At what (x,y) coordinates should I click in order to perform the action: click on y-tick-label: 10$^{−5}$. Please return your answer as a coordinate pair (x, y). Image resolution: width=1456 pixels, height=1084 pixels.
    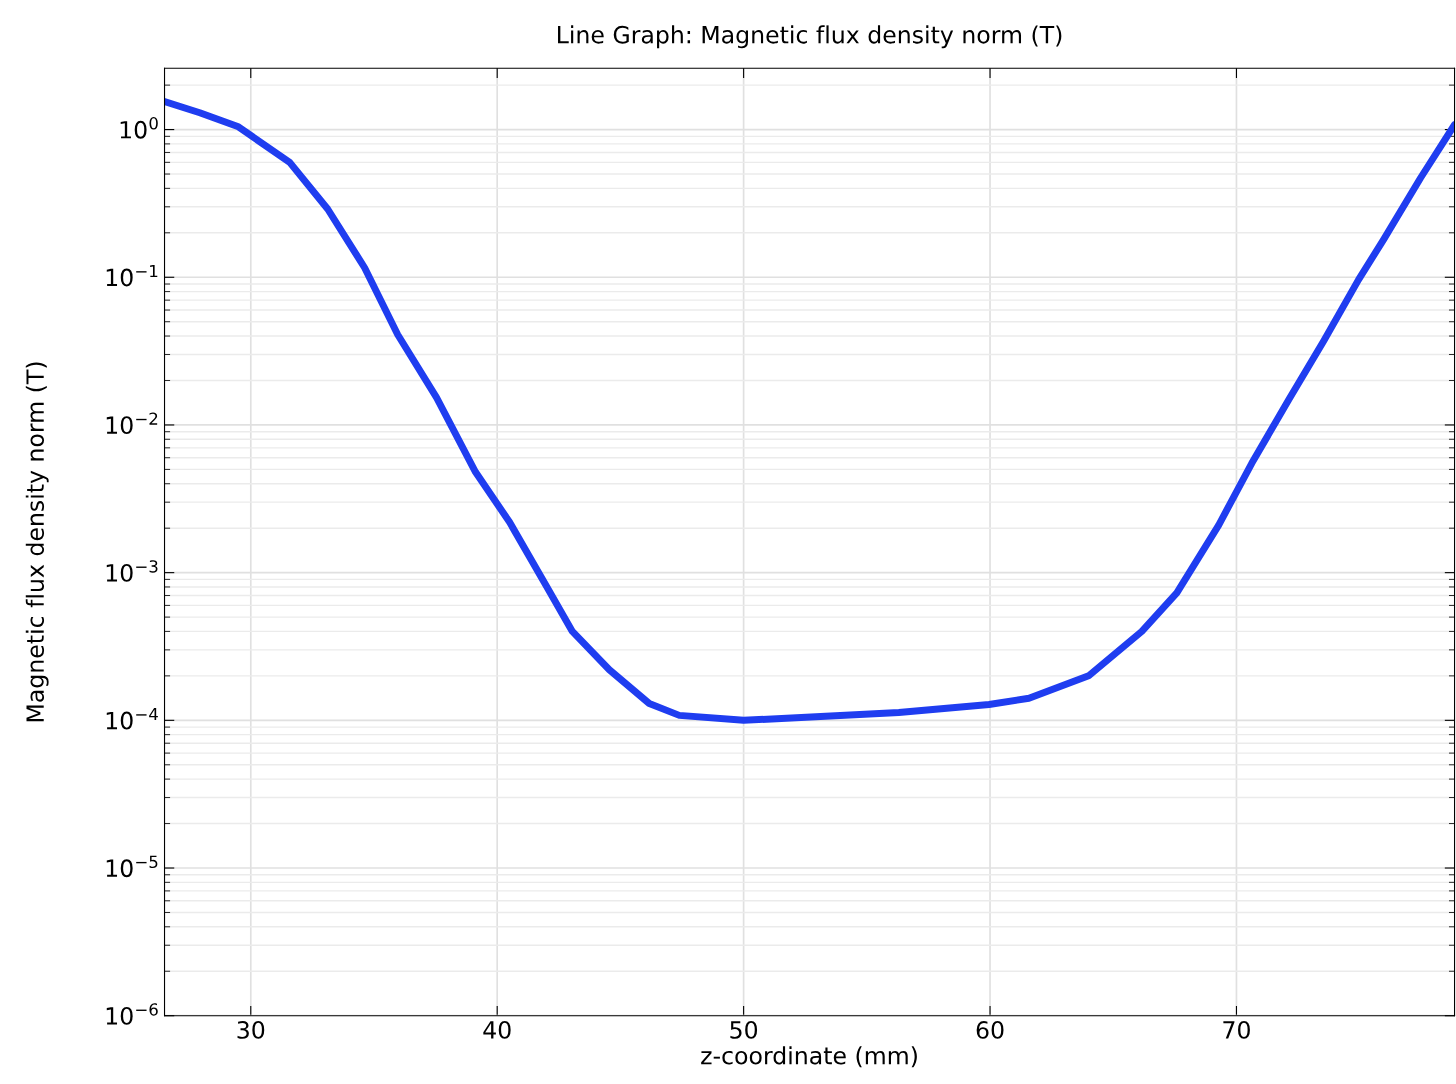
    Looking at the image, I should click on (132, 866).